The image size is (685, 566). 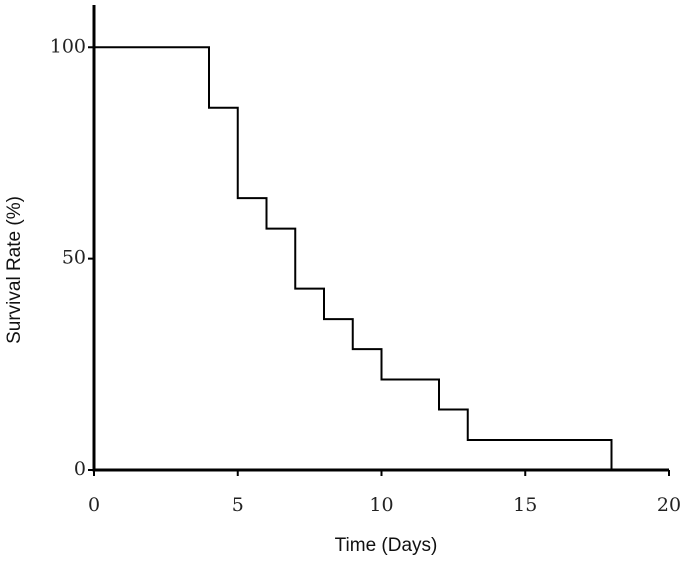 I want to click on x-tick-label: 5, so click(x=238, y=505).